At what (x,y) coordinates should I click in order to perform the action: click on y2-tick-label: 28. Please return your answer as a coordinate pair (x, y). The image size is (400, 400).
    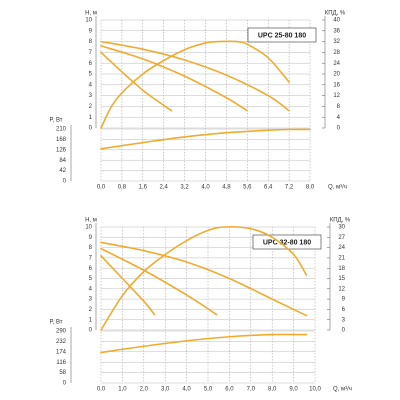
    Looking at the image, I should click on (336, 53).